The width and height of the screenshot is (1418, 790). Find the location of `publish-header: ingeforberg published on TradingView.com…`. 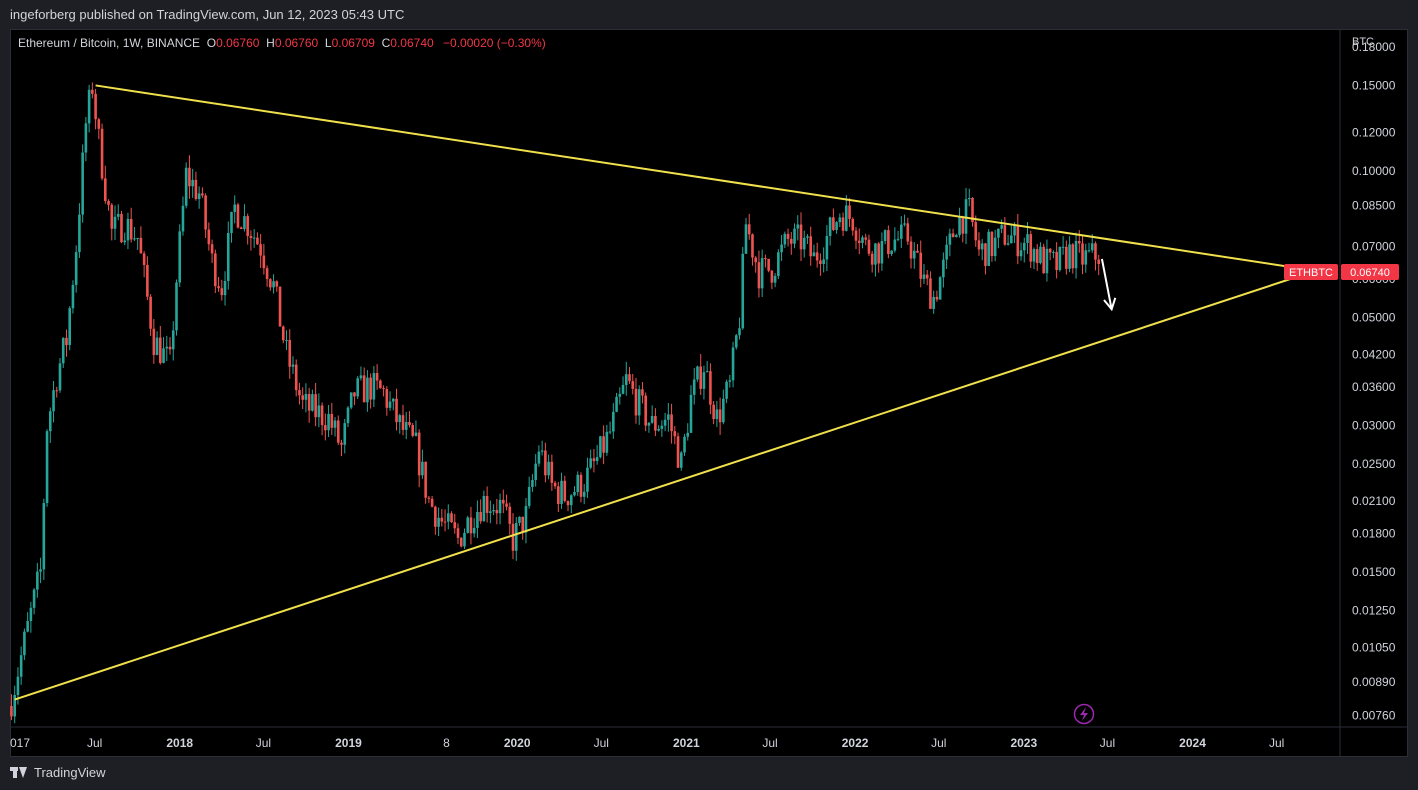

publish-header: ingeforberg published on TradingView.com… is located at coordinates (207, 14).